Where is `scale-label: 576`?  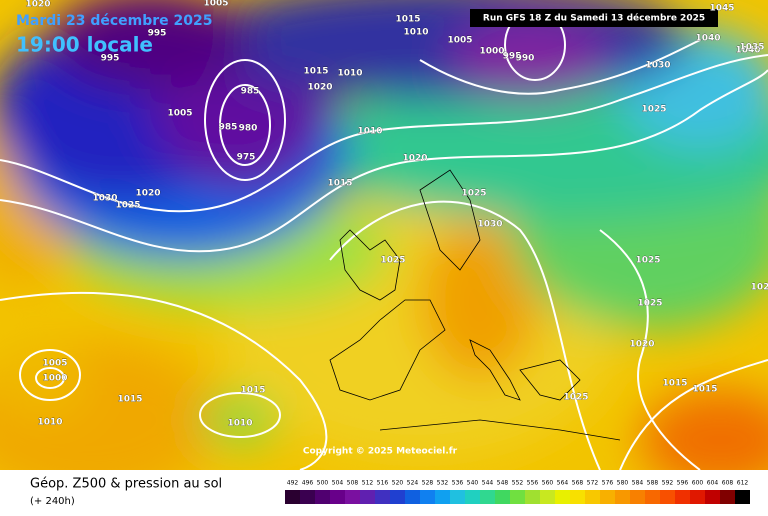 scale-label: 576 is located at coordinates (608, 483).